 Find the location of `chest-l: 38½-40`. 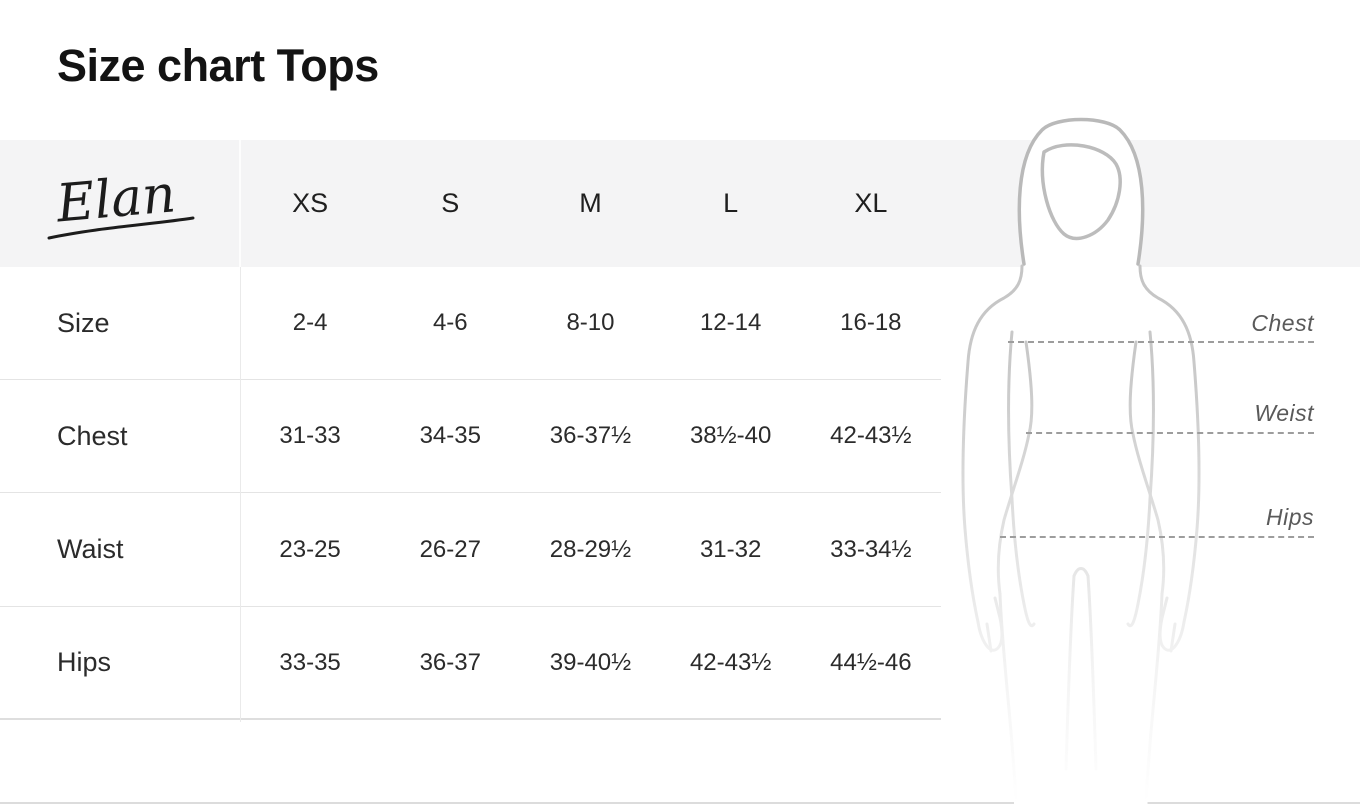

chest-l: 38½-40 is located at coordinates (730, 435).